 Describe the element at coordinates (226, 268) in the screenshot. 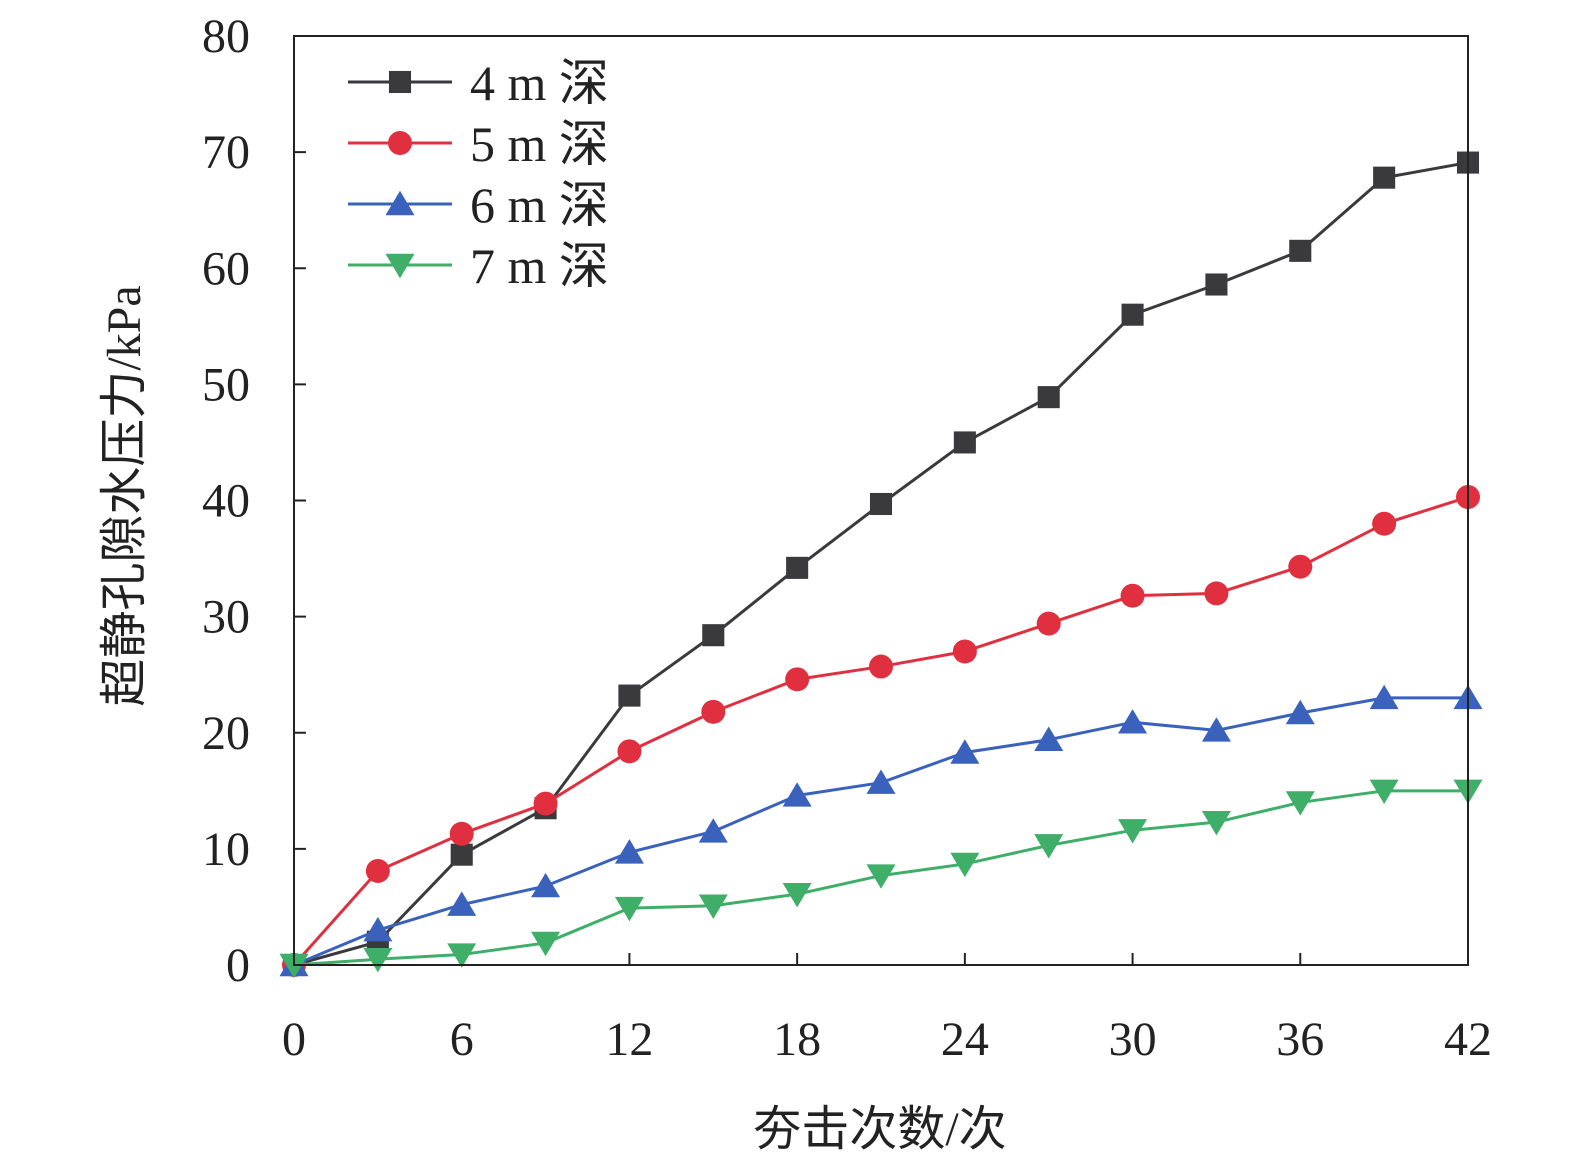

I see `y-tick-label: 60` at that location.